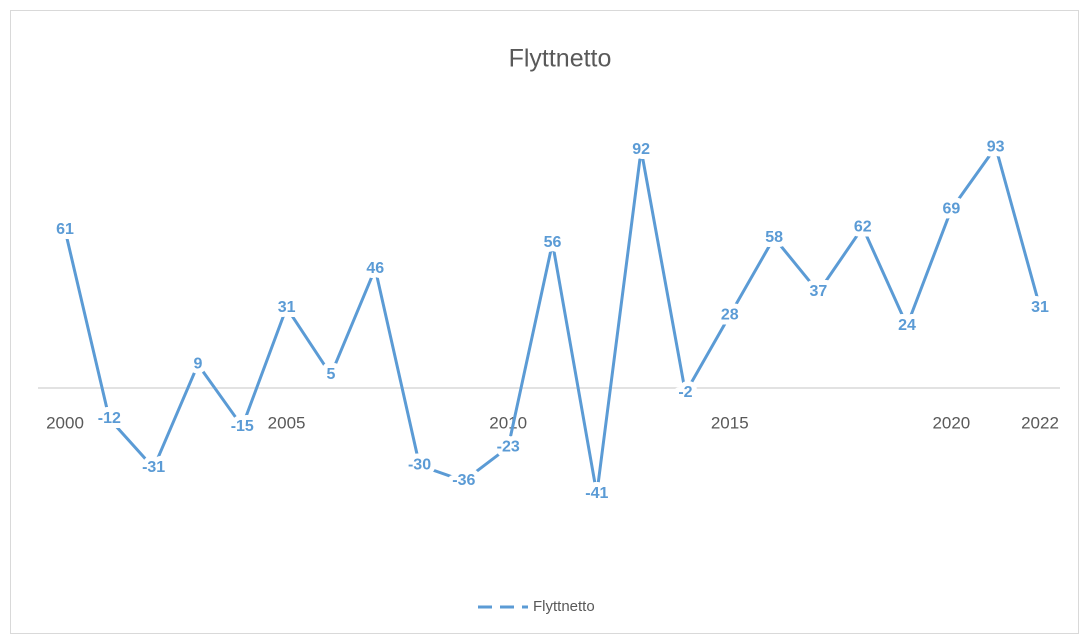 Image resolution: width=1080 pixels, height=635 pixels. What do you see at coordinates (641, 149) in the screenshot?
I see `data-label: 92` at bounding box center [641, 149].